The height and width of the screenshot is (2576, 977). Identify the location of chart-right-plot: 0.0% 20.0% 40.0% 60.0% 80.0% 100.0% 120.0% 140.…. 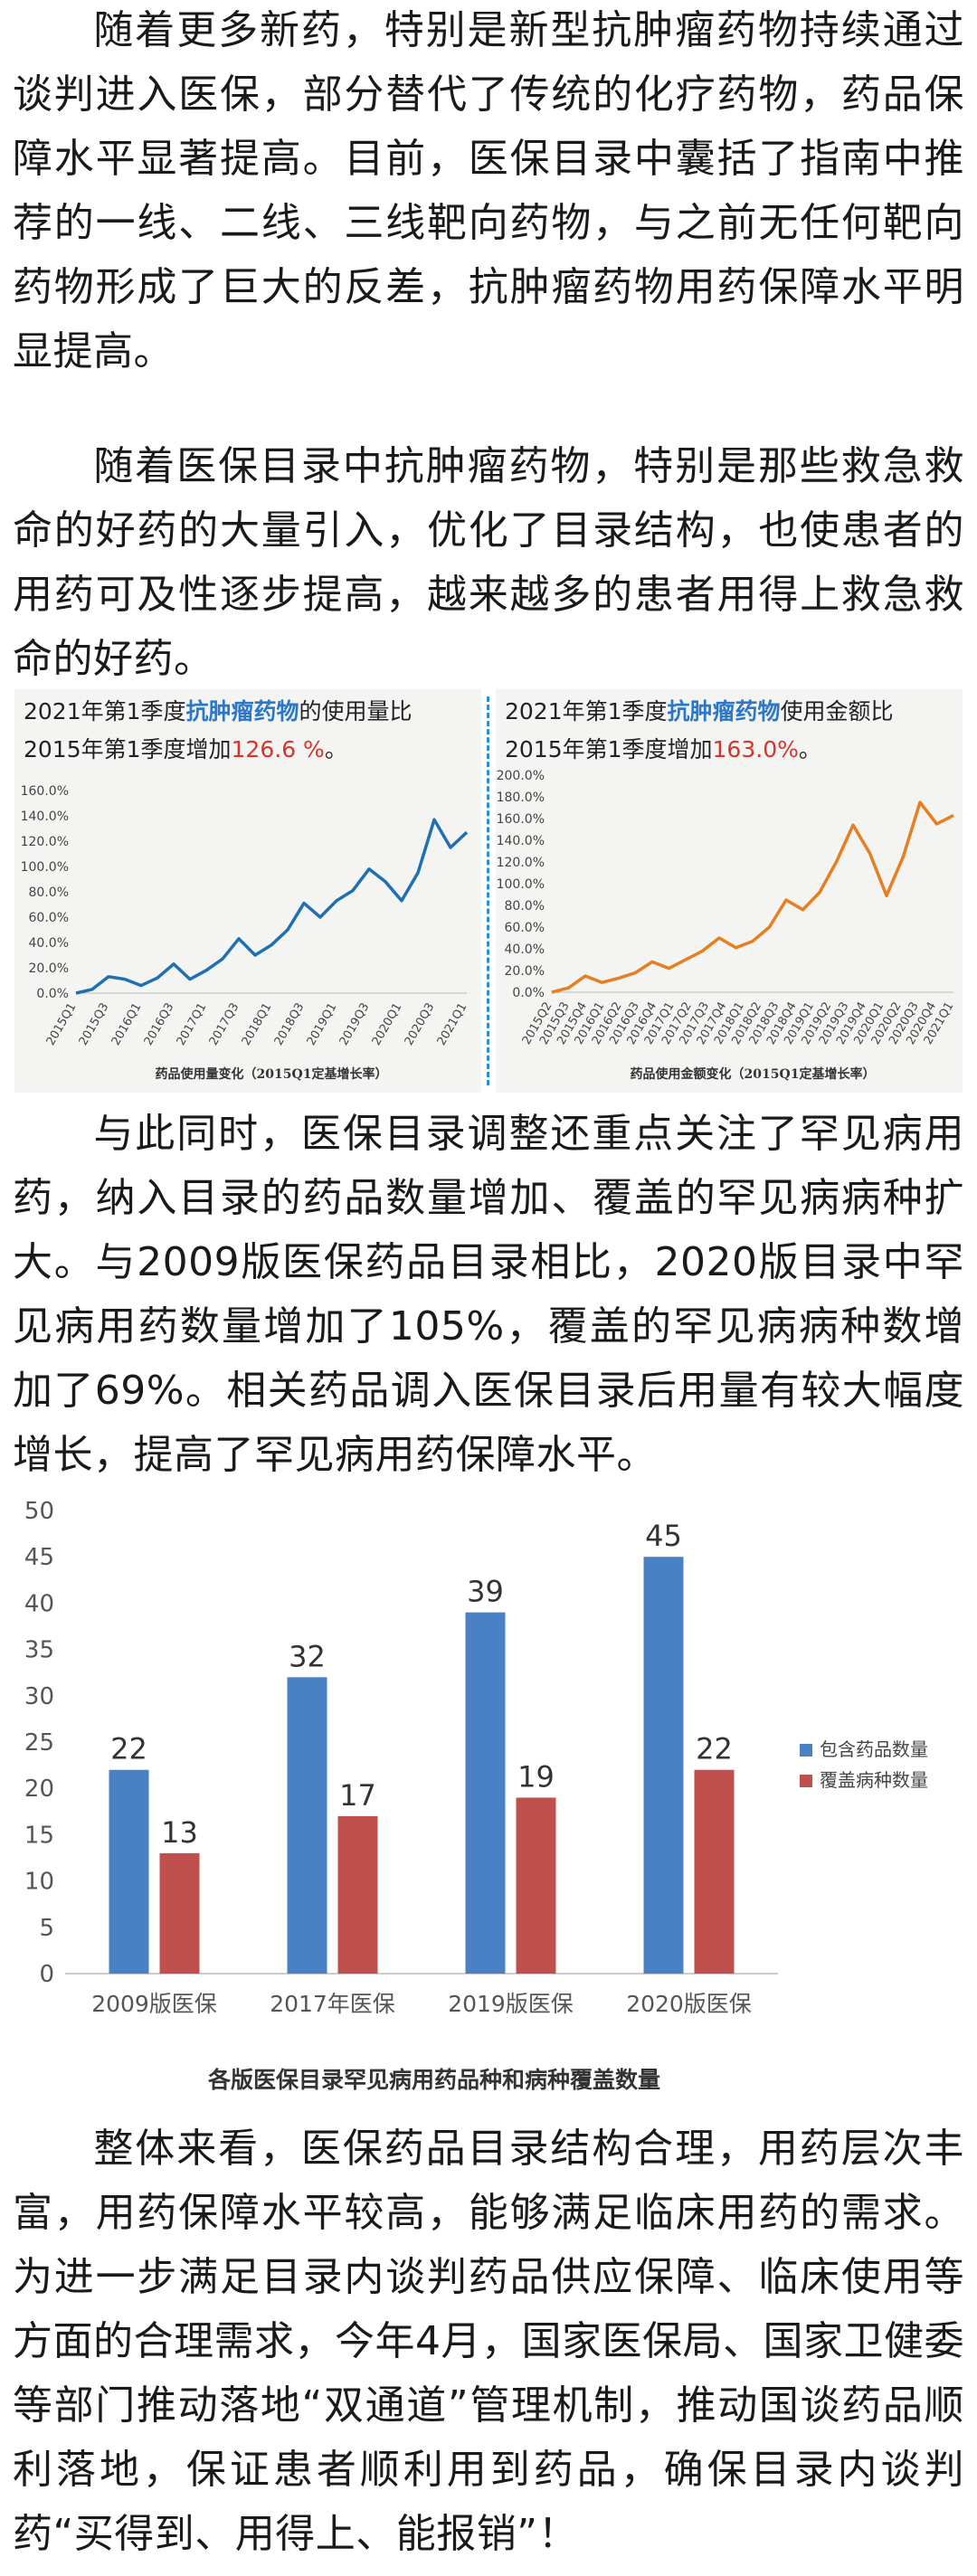
(727, 926).